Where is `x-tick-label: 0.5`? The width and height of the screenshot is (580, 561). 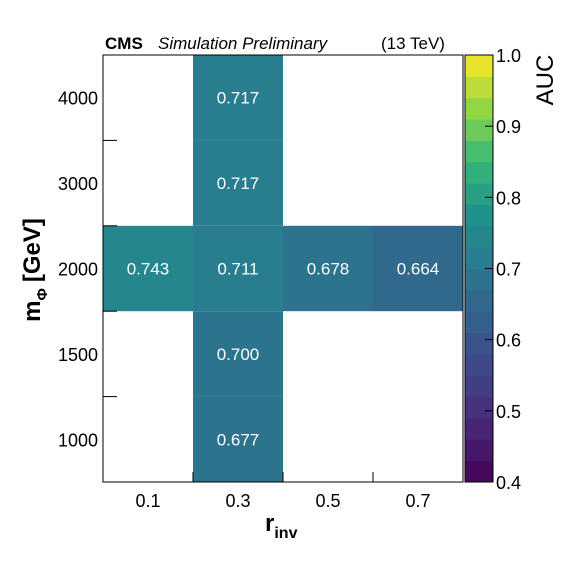
x-tick-label: 0.5 is located at coordinates (327, 501).